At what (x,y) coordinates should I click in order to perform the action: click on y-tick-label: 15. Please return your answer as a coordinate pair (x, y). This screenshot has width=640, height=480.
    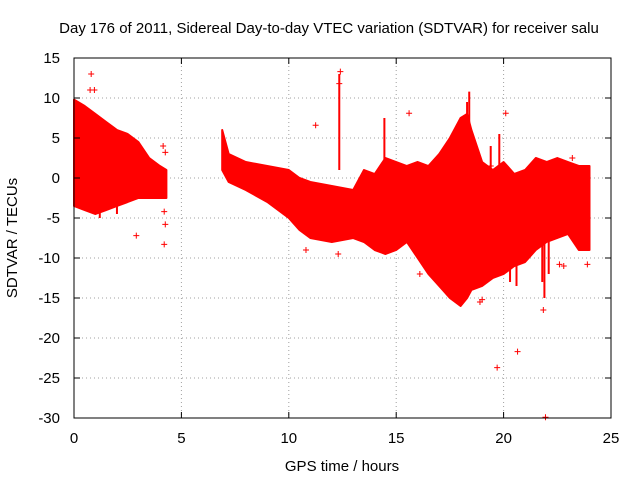
    Looking at the image, I should click on (51, 58).